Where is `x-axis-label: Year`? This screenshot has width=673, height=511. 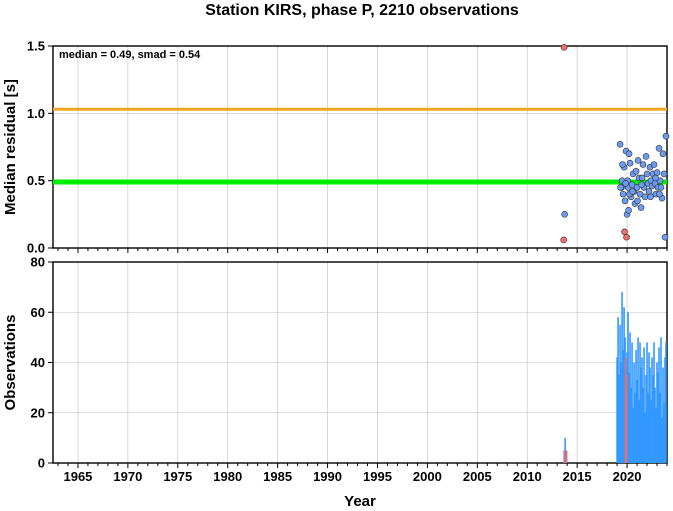
x-axis-label: Year is located at coordinates (360, 501).